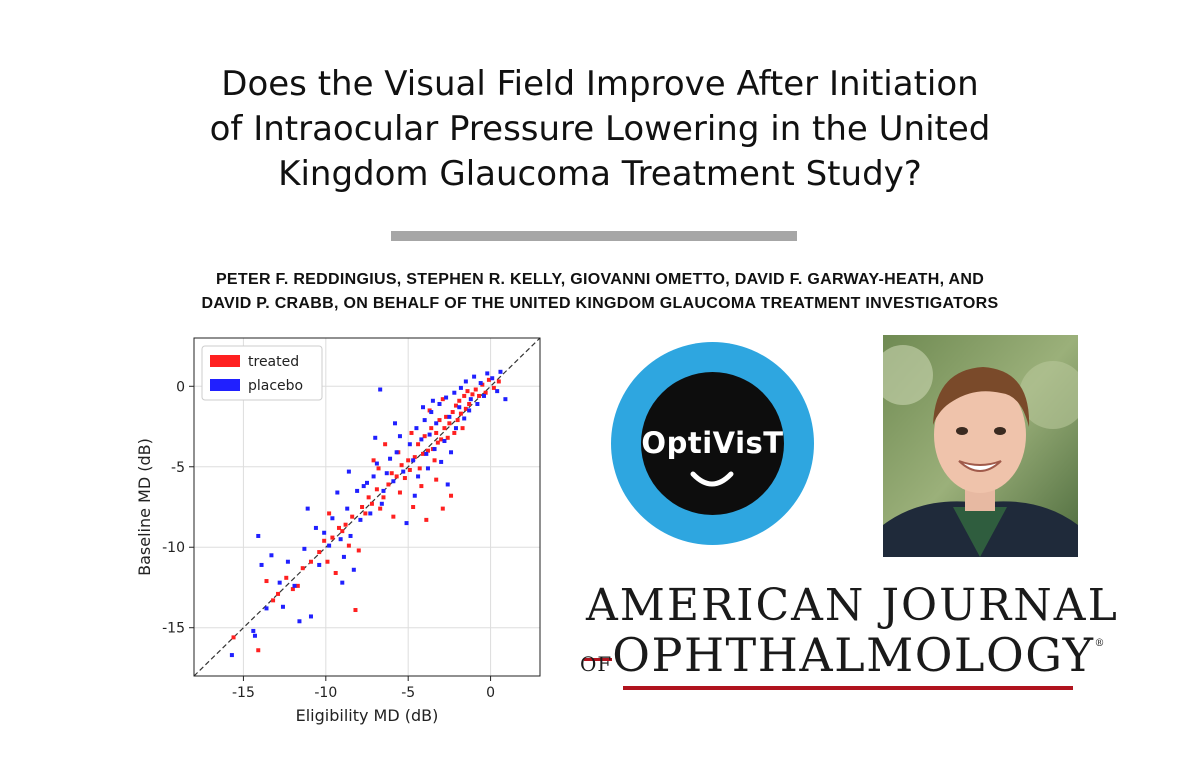 This screenshot has height=772, width=1200. I want to click on y-tick-label: 0, so click(180, 387).